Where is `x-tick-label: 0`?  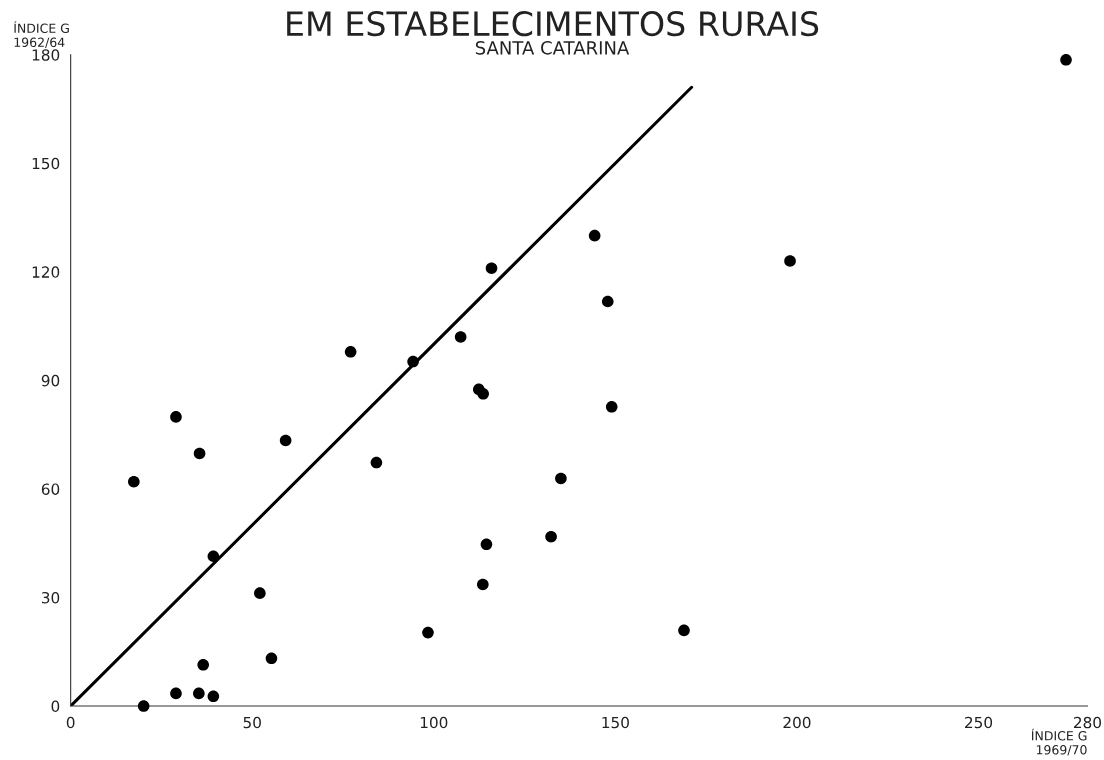 x-tick-label: 0 is located at coordinates (70, 722).